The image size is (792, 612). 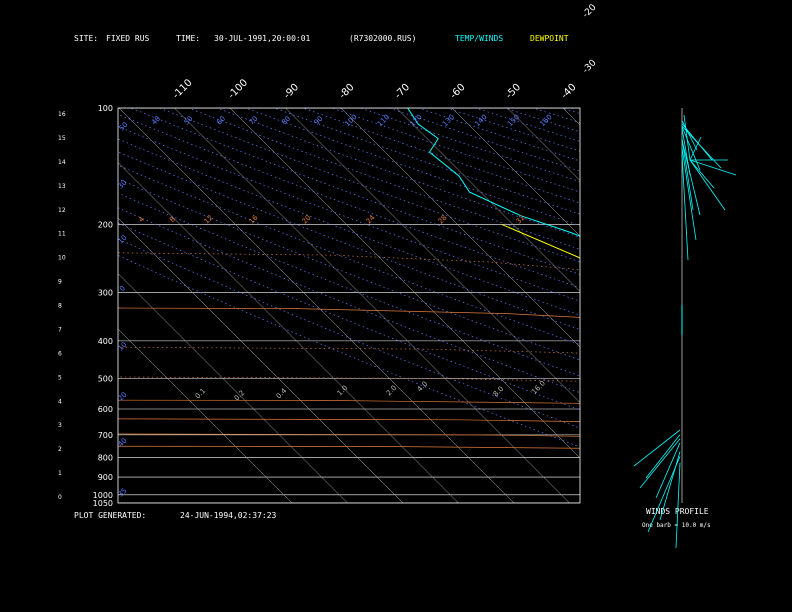 I want to click on height-tick-label: 6, so click(x=60, y=353).